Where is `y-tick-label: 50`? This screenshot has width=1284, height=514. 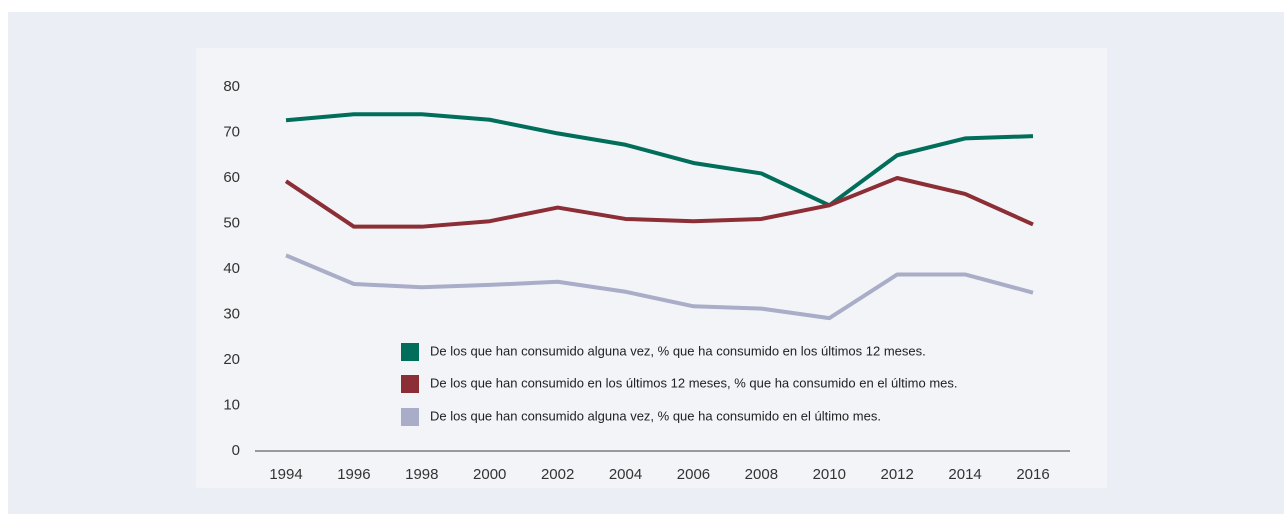 y-tick-label: 50 is located at coordinates (231, 222).